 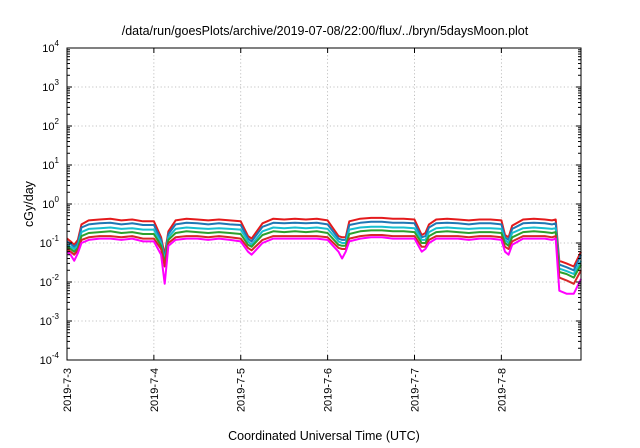 What do you see at coordinates (57, 121) in the screenshot?
I see `y-tick-exponent: 2` at bounding box center [57, 121].